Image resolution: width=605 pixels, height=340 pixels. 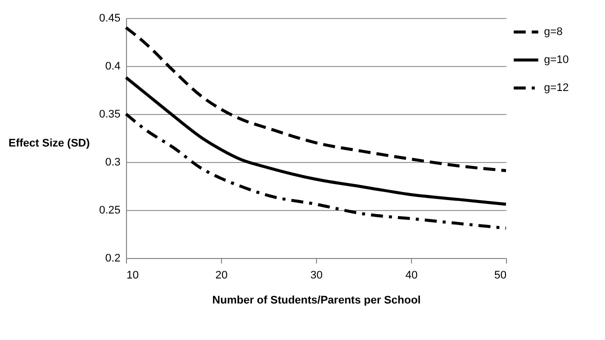 What do you see at coordinates (556, 88) in the screenshot?
I see `legend-label: g=12` at bounding box center [556, 88].